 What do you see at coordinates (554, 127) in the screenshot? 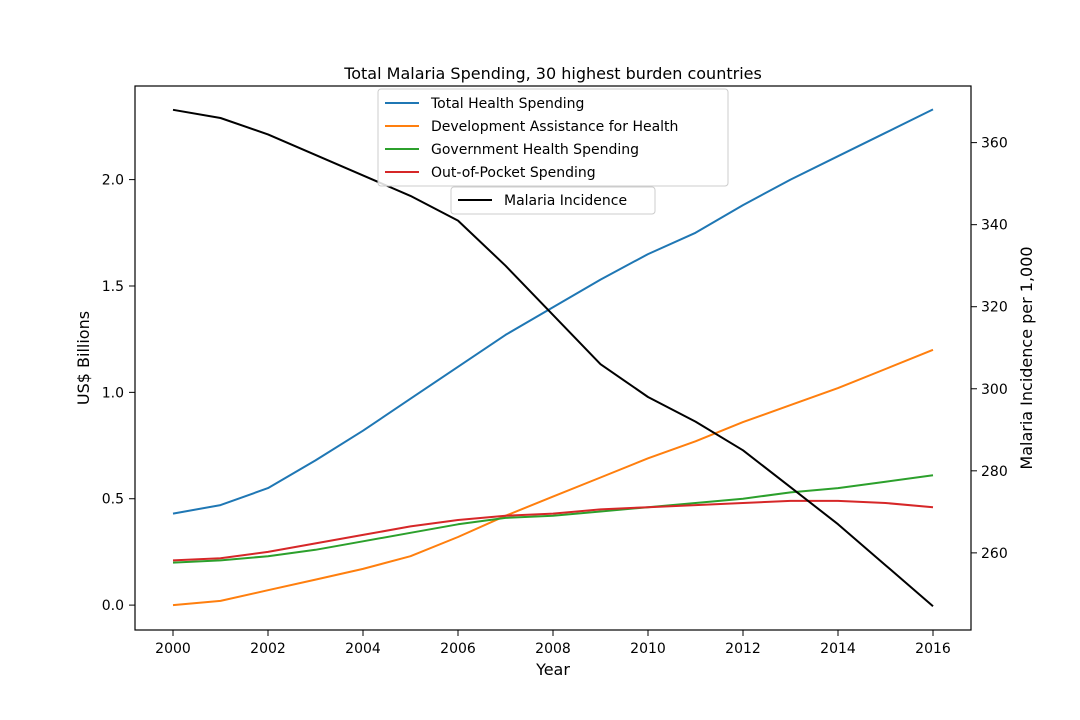
I see `legend-label: Development Assistance for Health` at bounding box center [554, 127].